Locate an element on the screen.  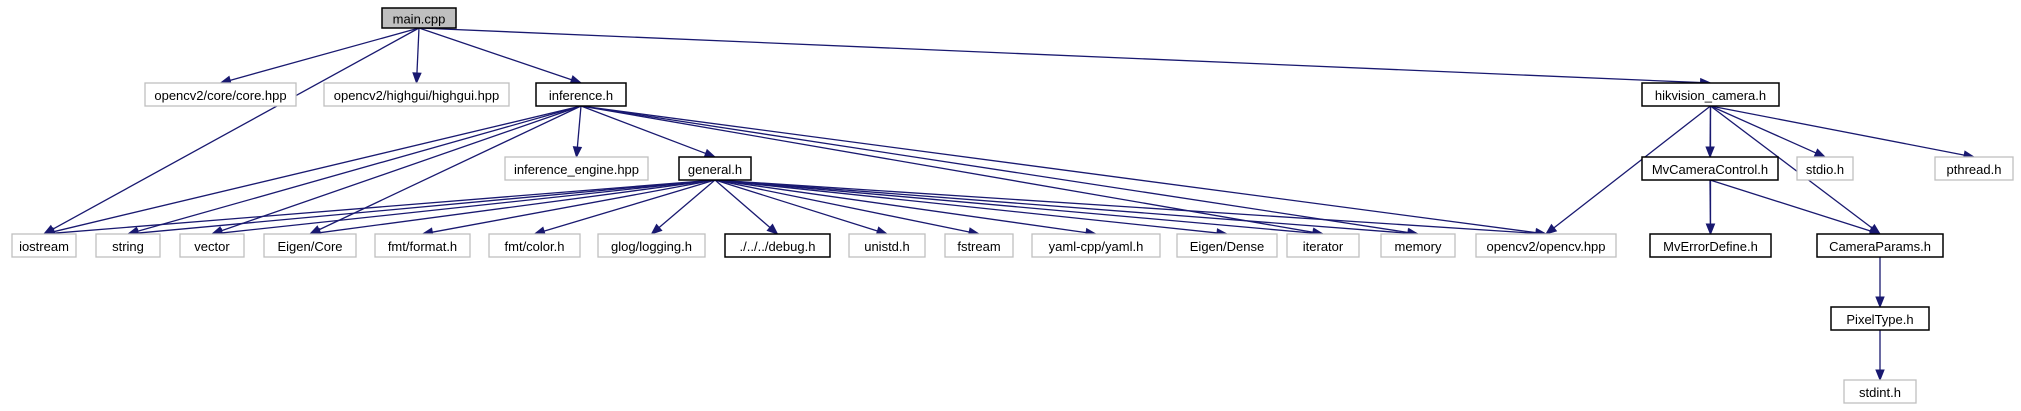
node-eigen_dense: Eigen/Dense is located at coordinates (1227, 245).